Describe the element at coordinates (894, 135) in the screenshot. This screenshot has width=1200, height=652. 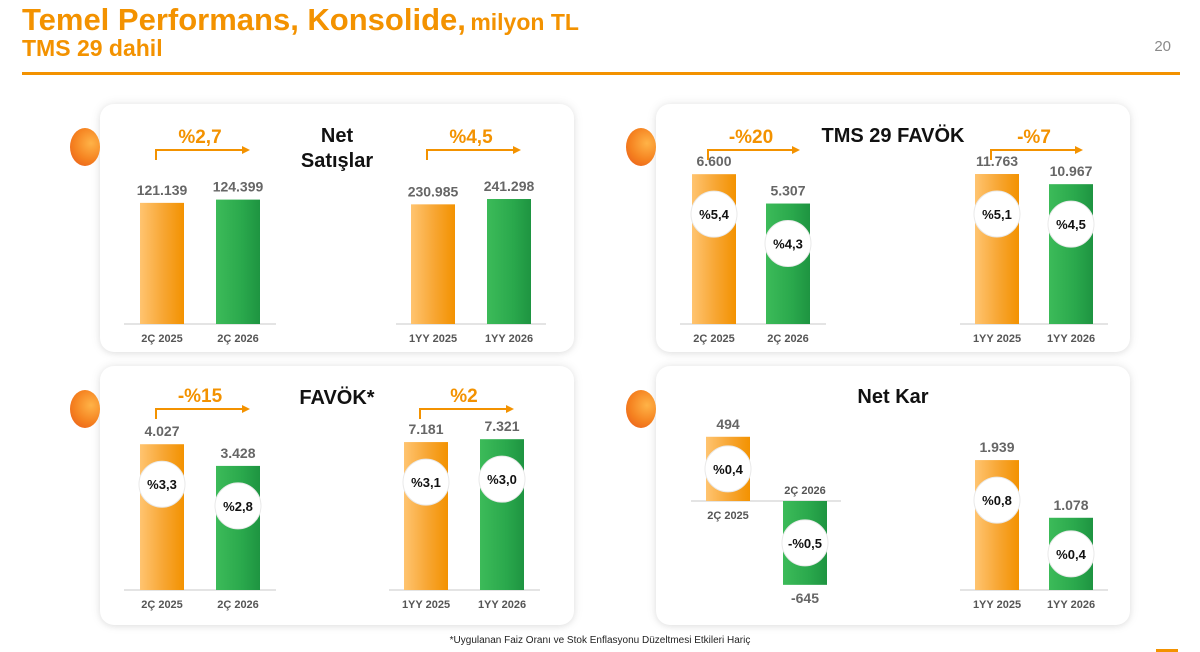
I see `chart-title: TMS 29 FAVÖK` at that location.